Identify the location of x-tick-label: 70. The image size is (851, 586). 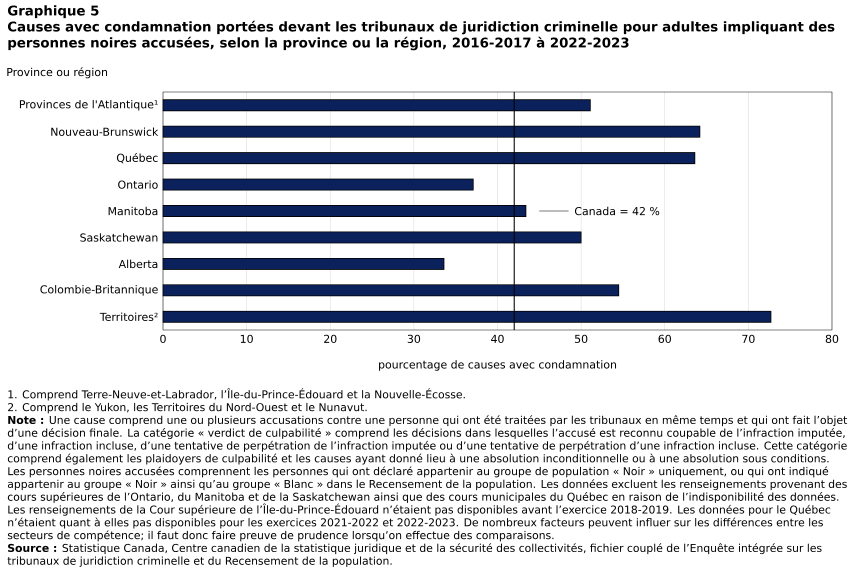
(748, 338).